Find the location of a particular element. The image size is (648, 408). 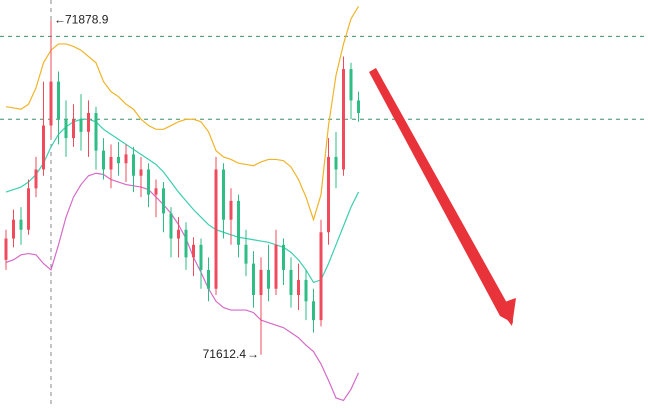

high-label: 71878.9 is located at coordinates (87, 19).